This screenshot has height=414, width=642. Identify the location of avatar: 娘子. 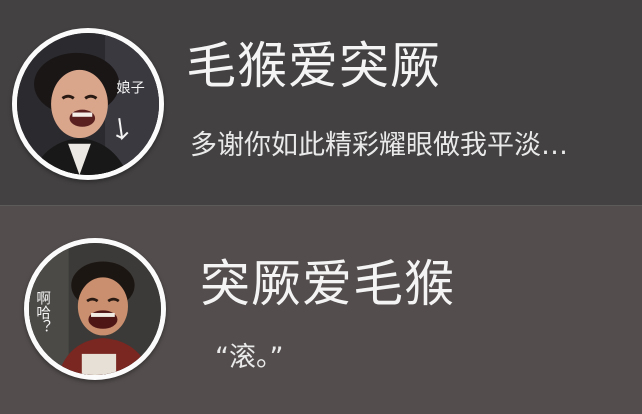
(88, 104).